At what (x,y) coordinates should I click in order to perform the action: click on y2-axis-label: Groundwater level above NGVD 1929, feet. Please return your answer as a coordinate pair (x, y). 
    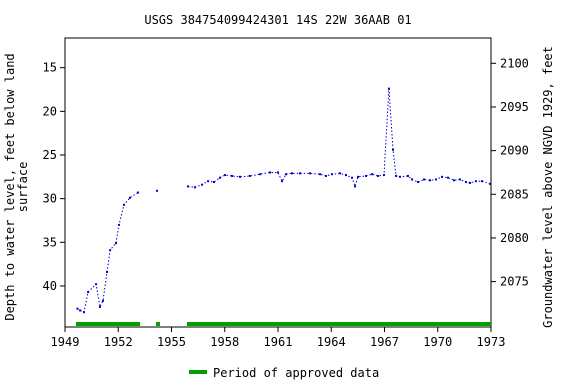
    Looking at the image, I should click on (548, 187).